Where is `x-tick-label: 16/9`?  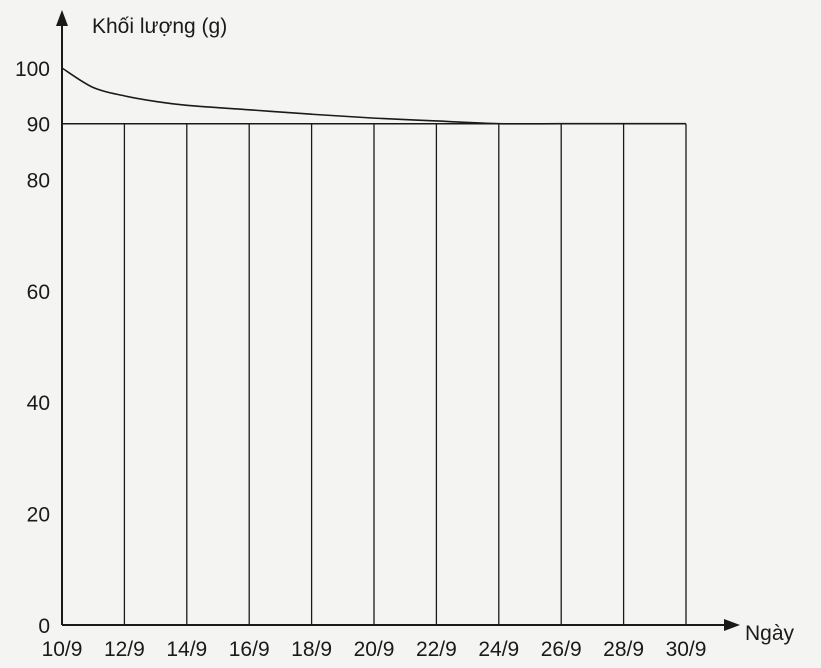 x-tick-label: 16/9 is located at coordinates (249, 649).